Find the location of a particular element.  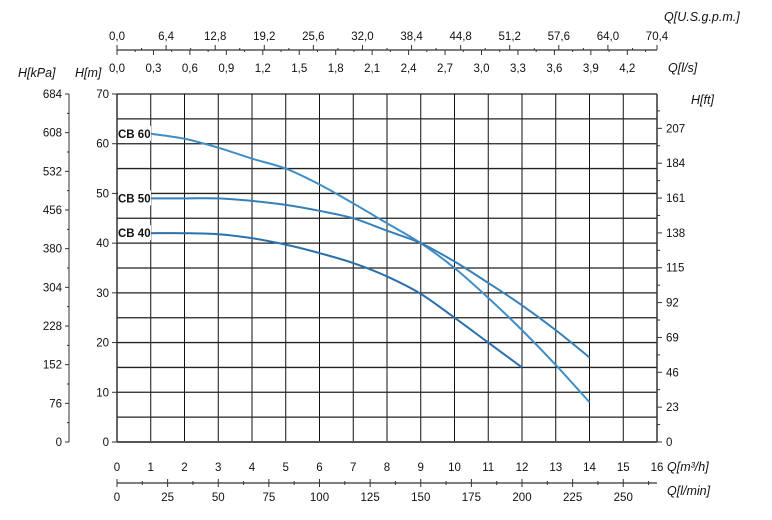

x-axis-title-ls: Q[l/s] is located at coordinates (683, 68).